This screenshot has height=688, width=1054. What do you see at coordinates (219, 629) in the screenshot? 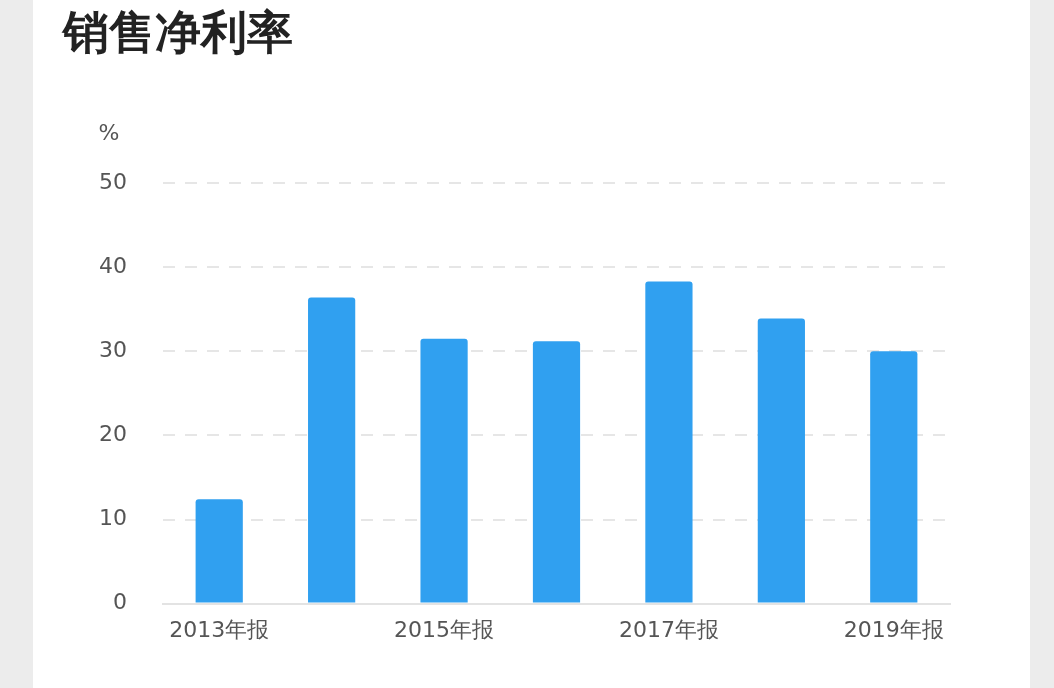
I see `x-tick-label: 2013年报` at bounding box center [219, 629].